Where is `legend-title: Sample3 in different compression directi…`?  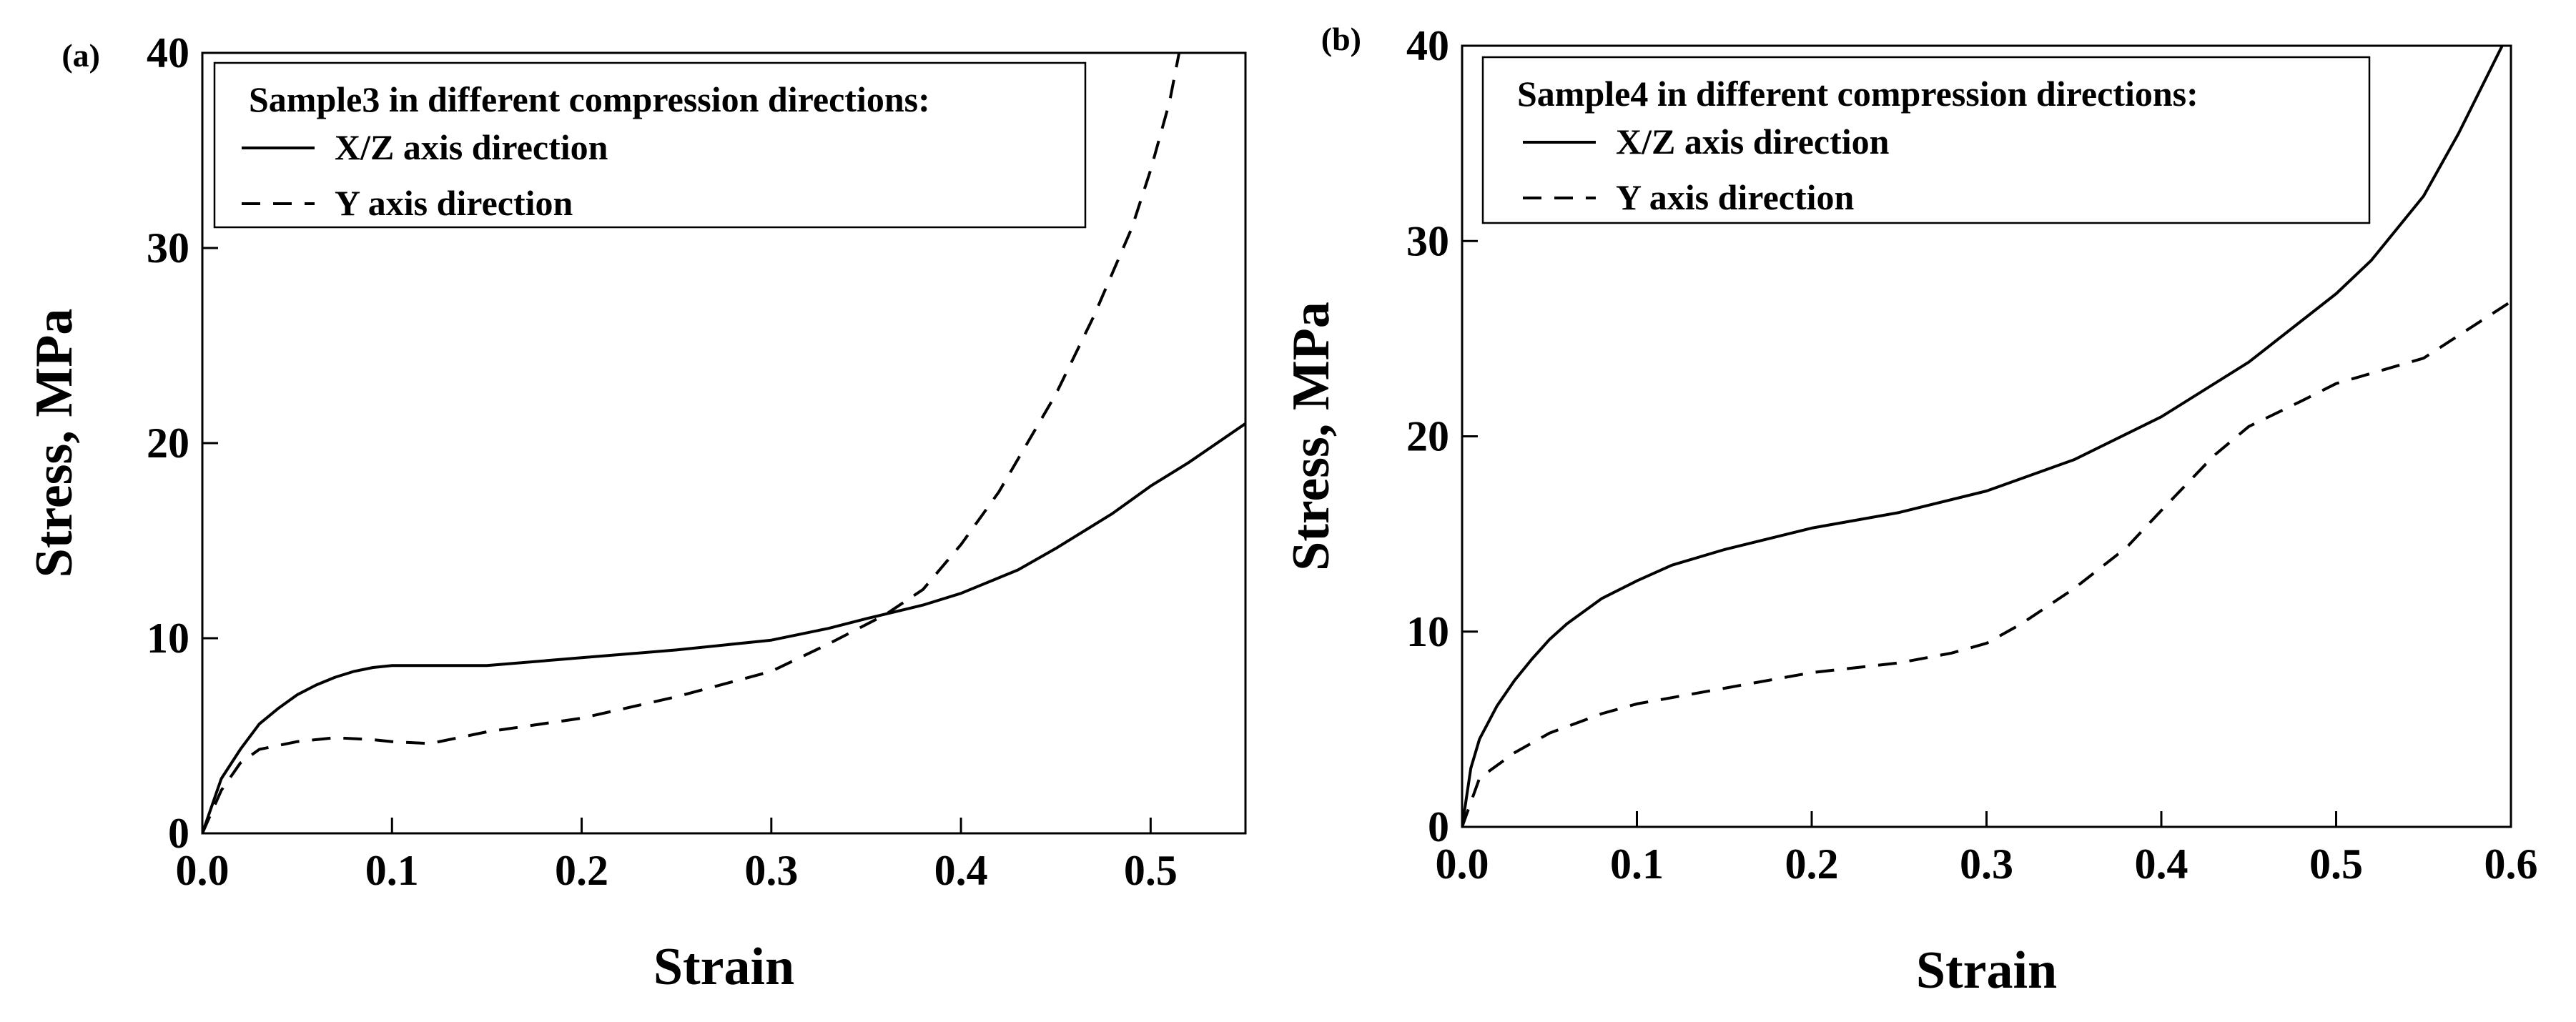
legend-title: Sample3 in different compression directi… is located at coordinates (589, 99).